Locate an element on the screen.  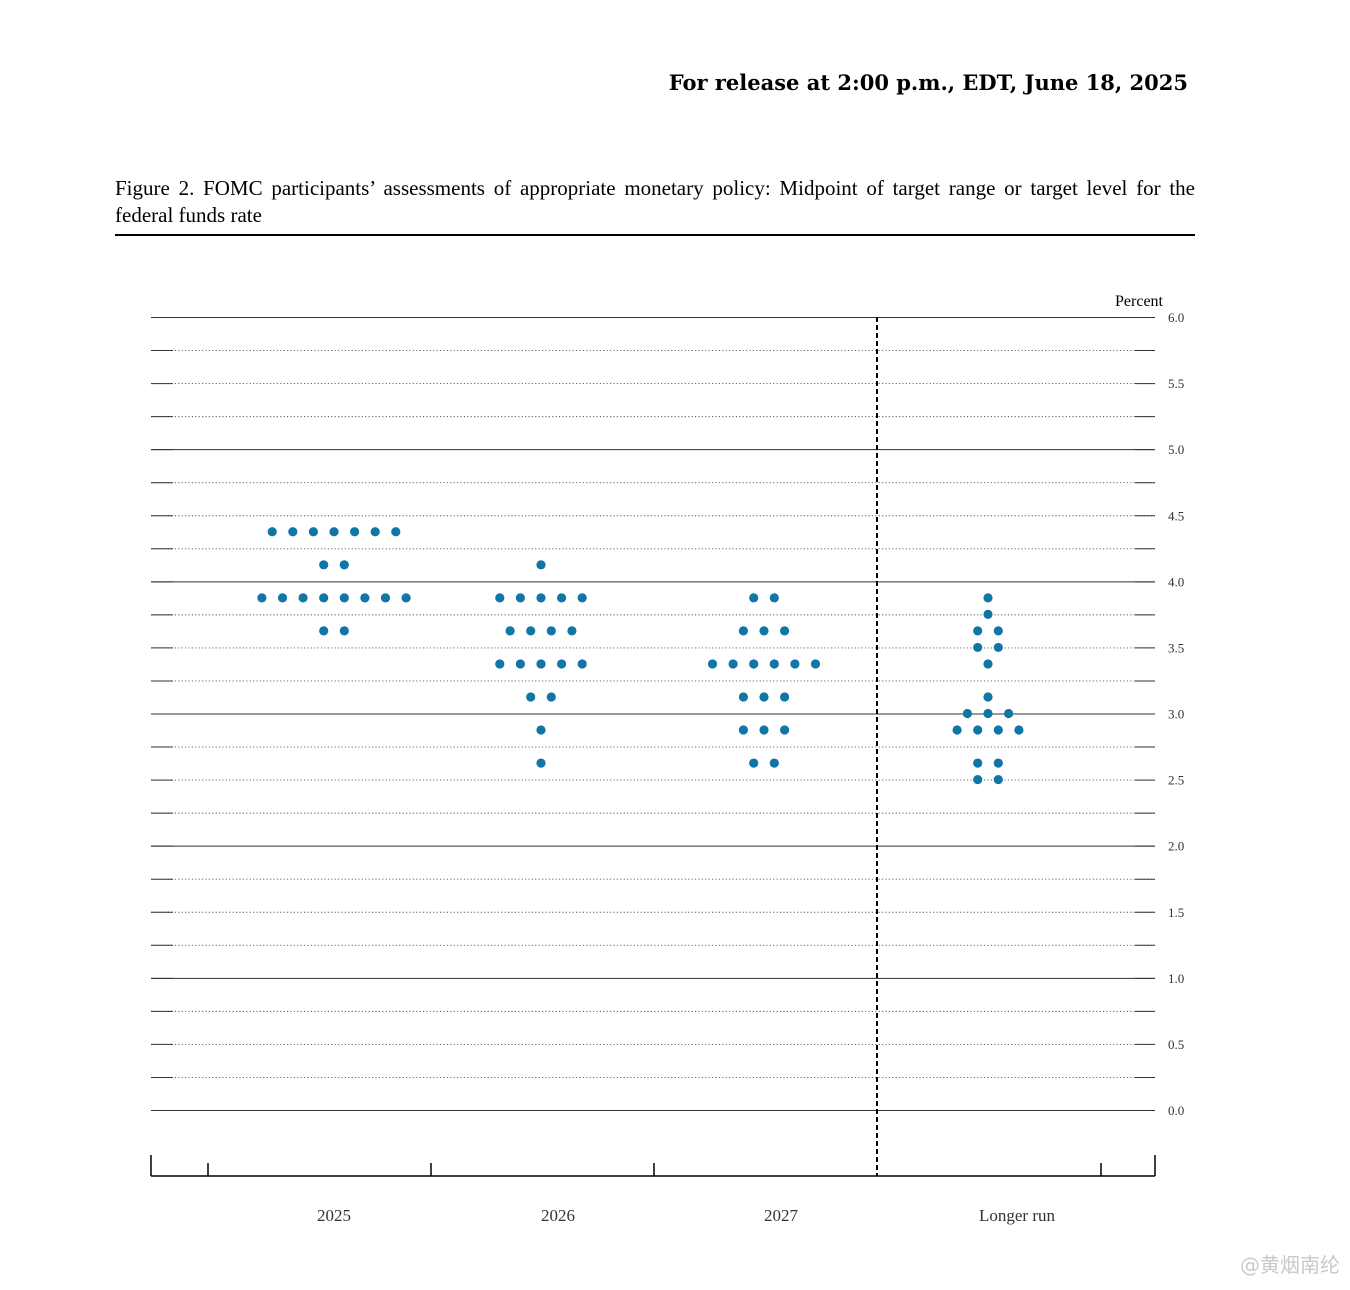
x-category-label: Longer run is located at coordinates (1017, 1215).